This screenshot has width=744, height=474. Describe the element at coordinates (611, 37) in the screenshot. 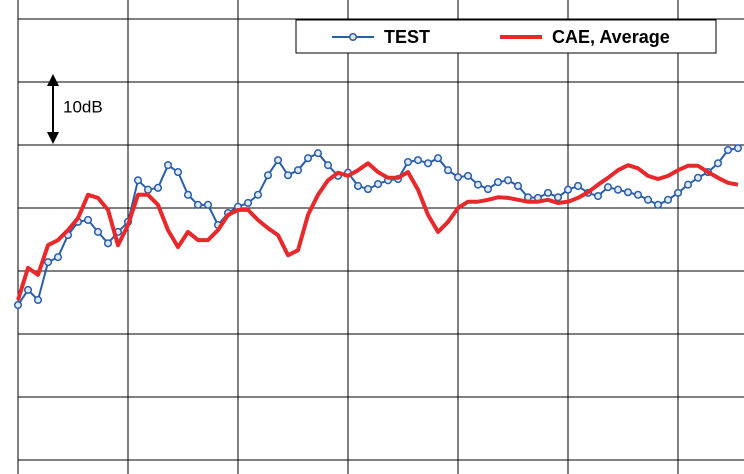

I see `legend-label: CAE, Average` at that location.